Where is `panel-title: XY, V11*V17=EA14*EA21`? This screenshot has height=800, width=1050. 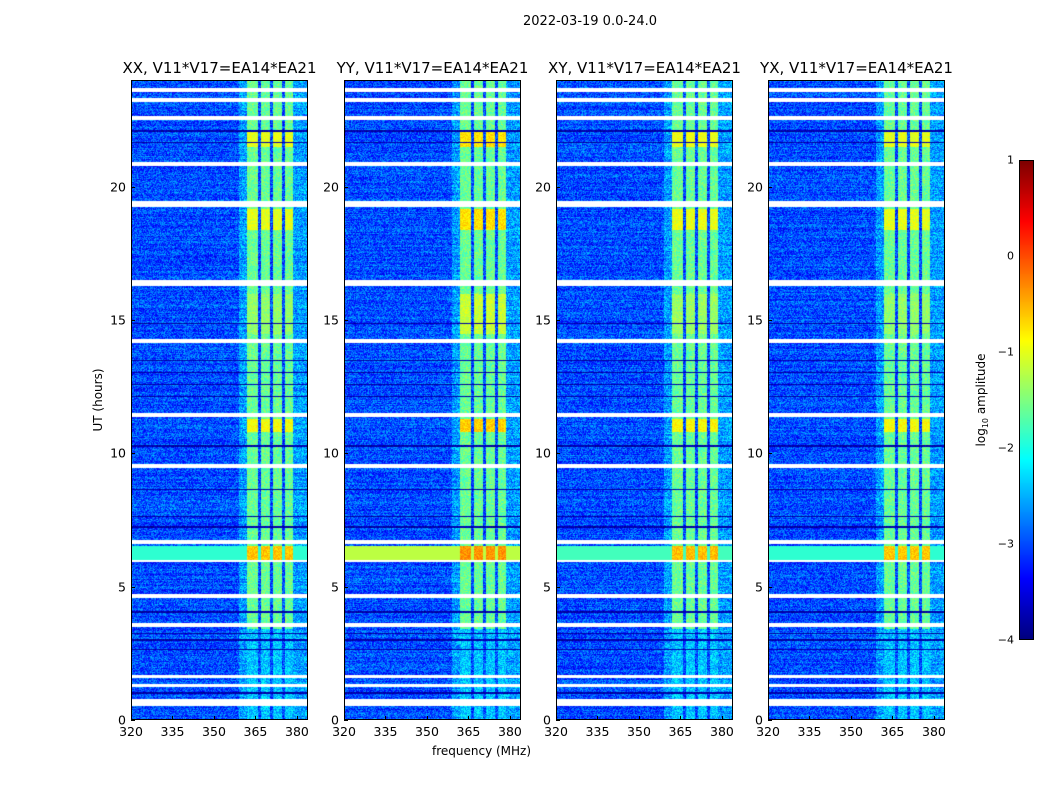
panel-title: XY, V11*V17=EA14*EA21 is located at coordinates (644, 68).